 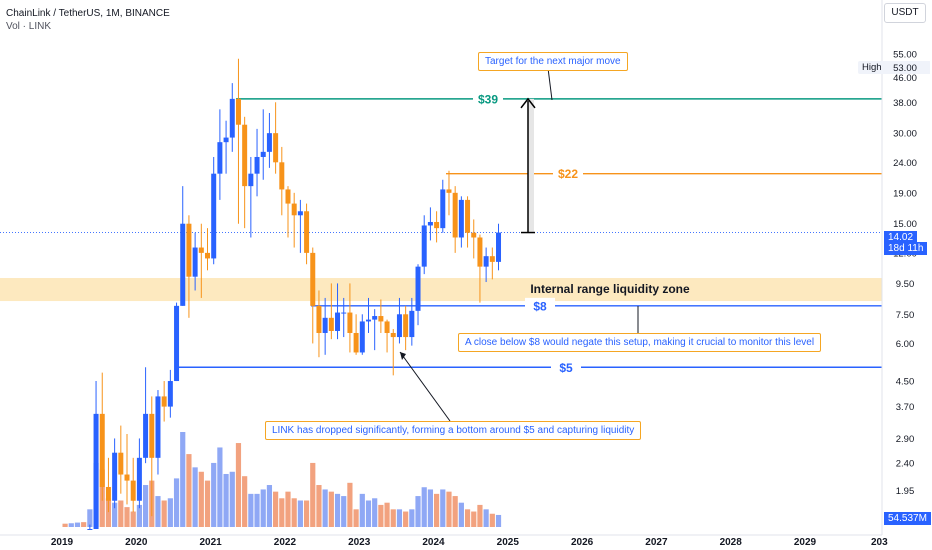 What do you see at coordinates (905, 224) in the screenshot?
I see `price-tick-label: 15.00` at bounding box center [905, 224].